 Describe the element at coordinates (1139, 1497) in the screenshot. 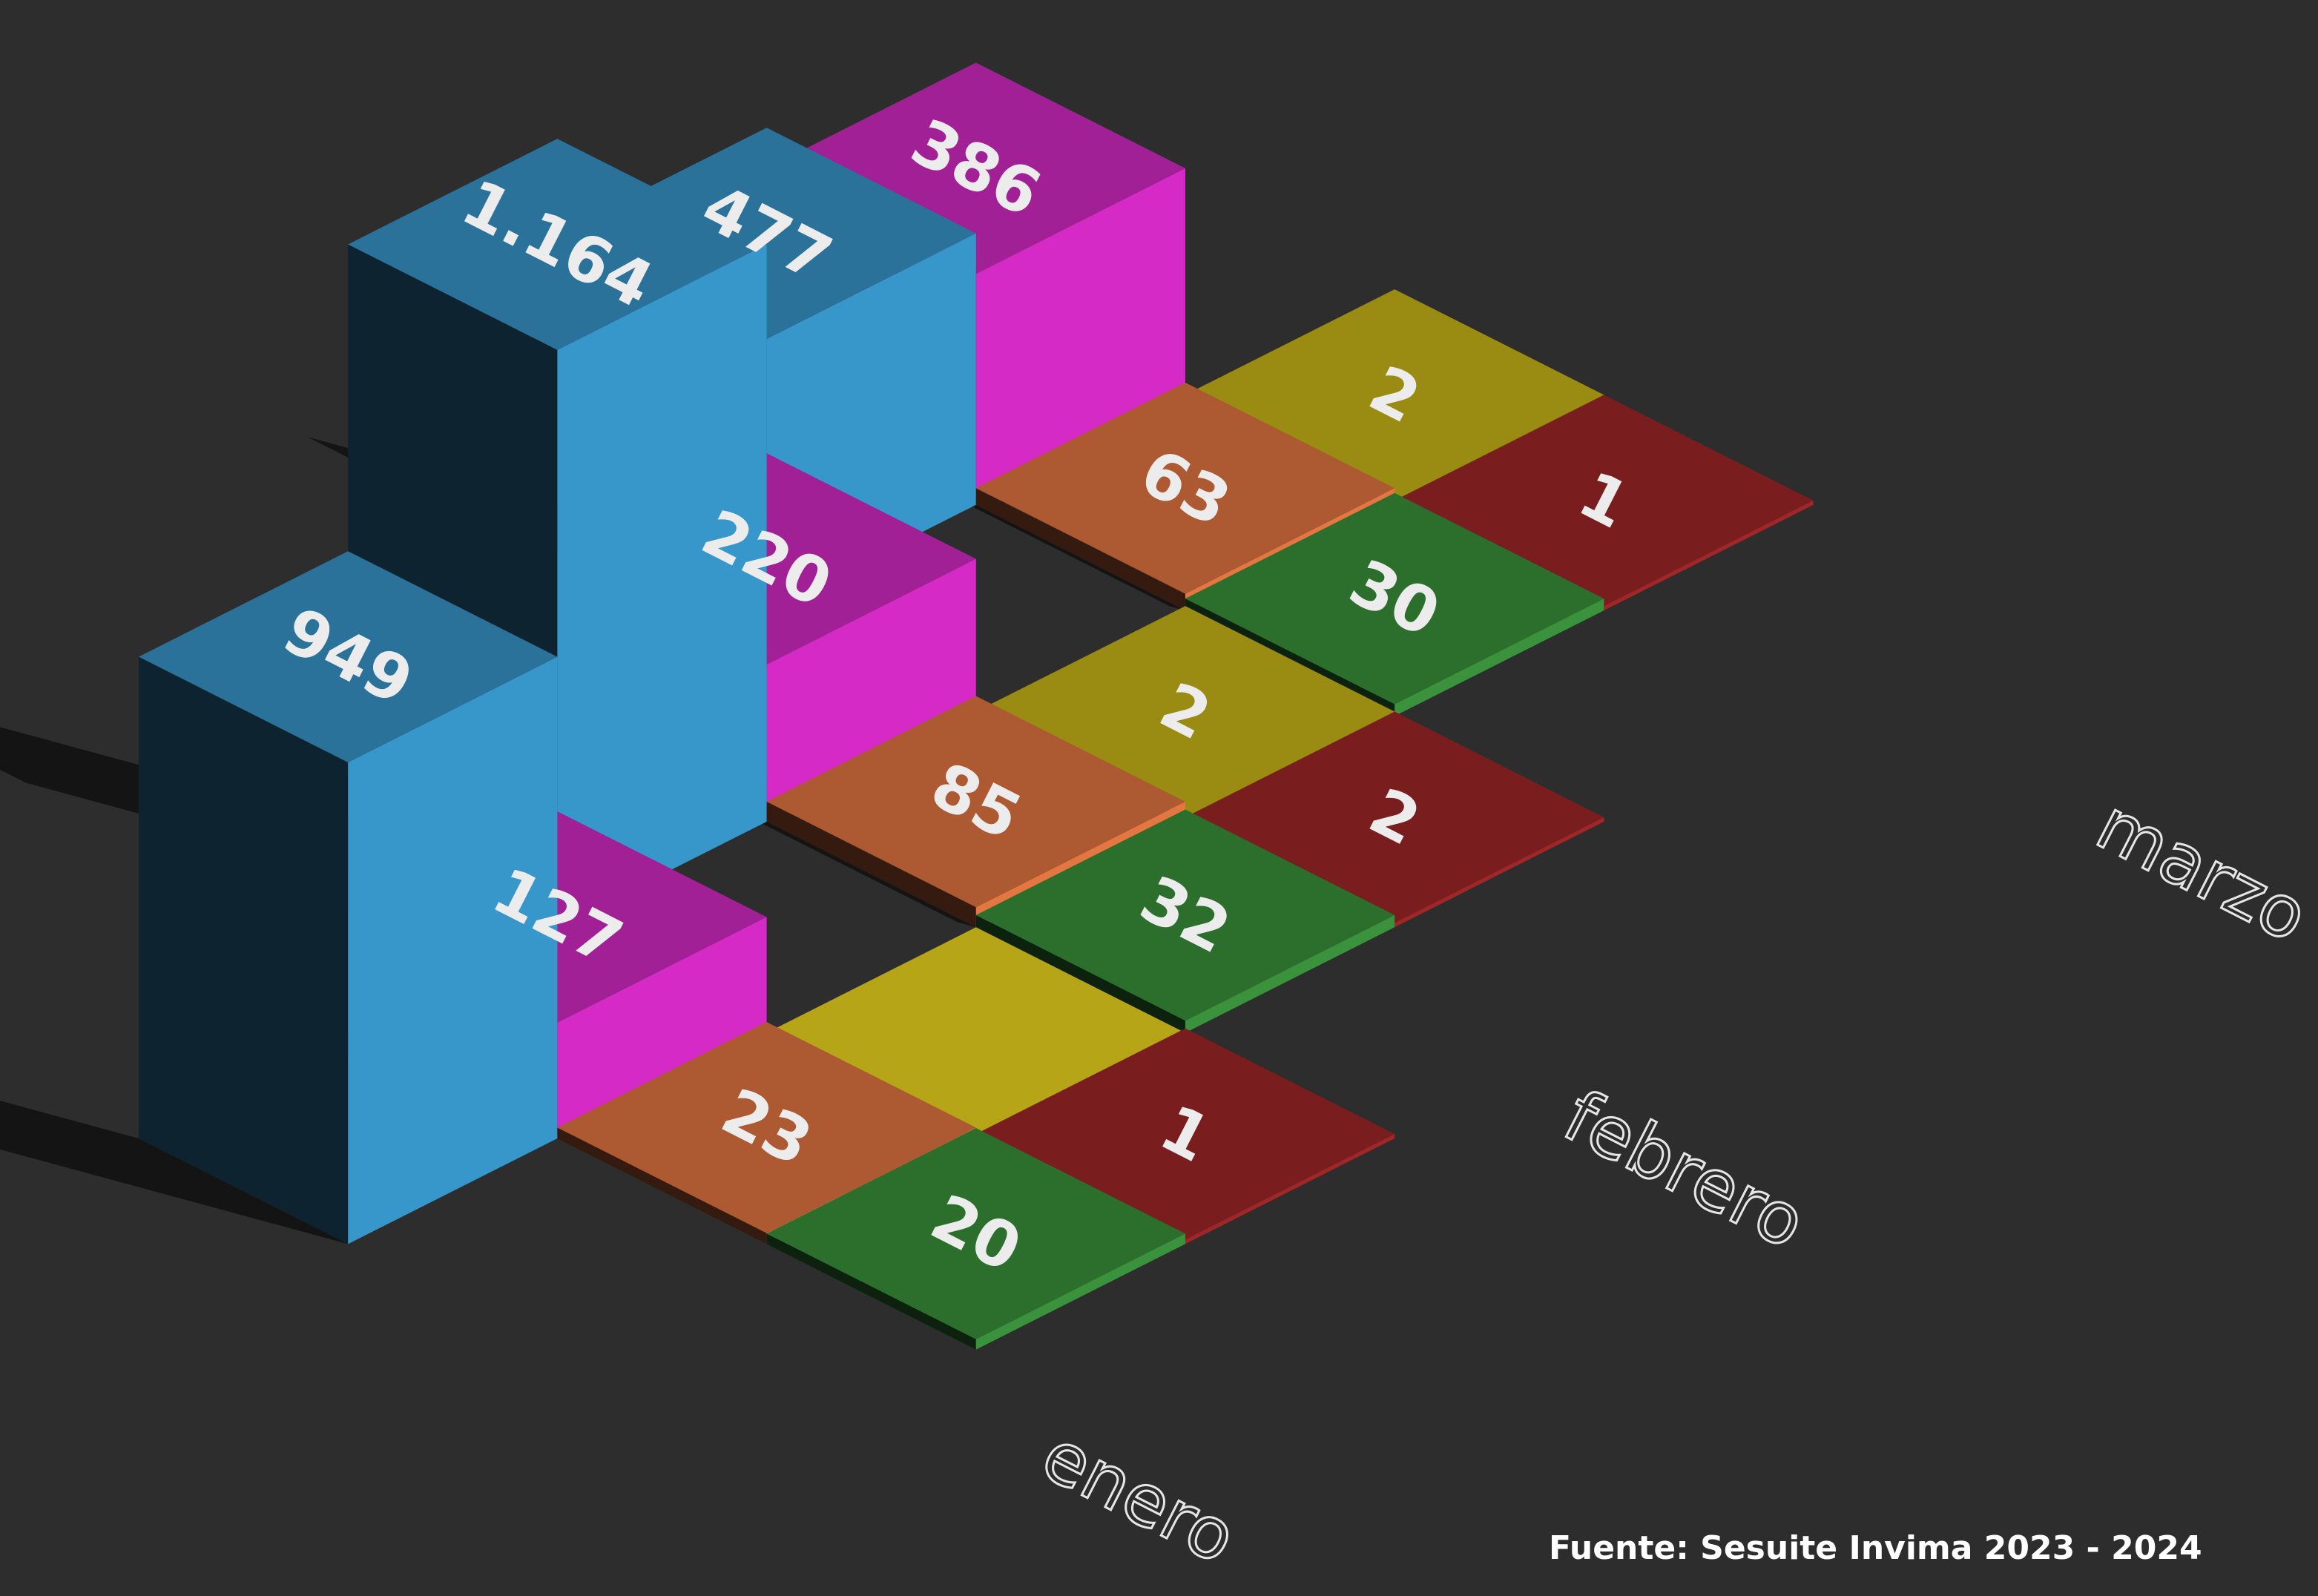

I see `month-label-enero: enero` at that location.